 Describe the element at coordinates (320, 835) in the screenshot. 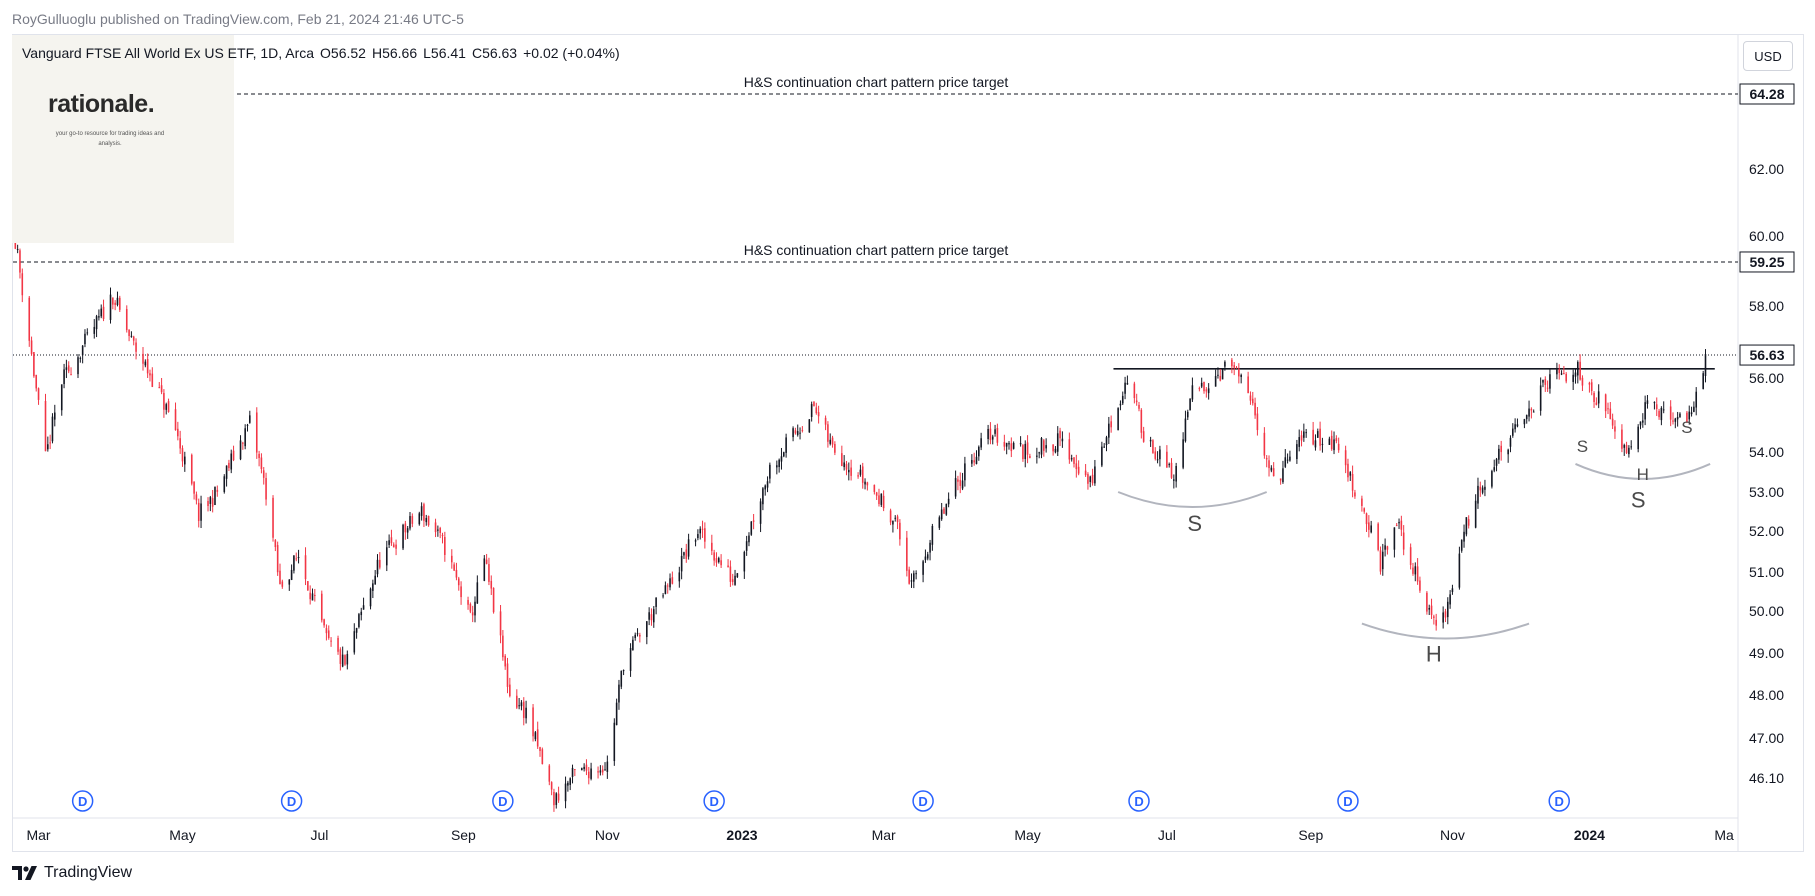

I see `x-tick-label: Jul` at that location.